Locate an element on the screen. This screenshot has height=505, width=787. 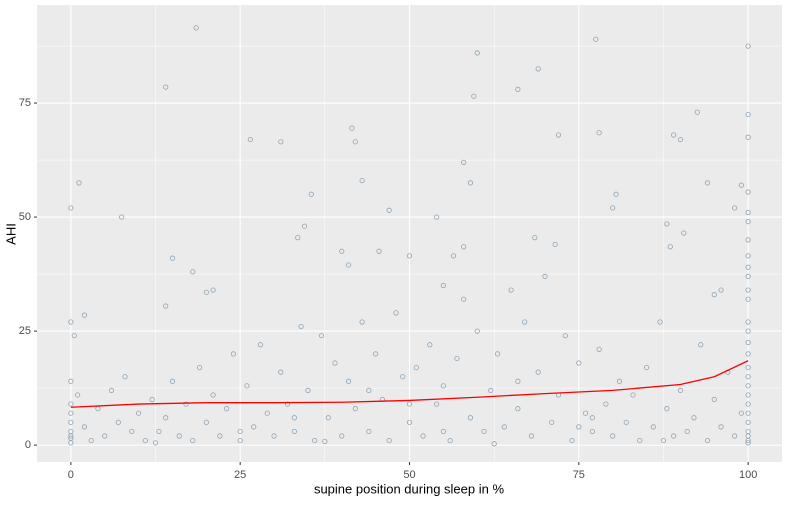
y-tick-label: 0 is located at coordinates (28, 445).